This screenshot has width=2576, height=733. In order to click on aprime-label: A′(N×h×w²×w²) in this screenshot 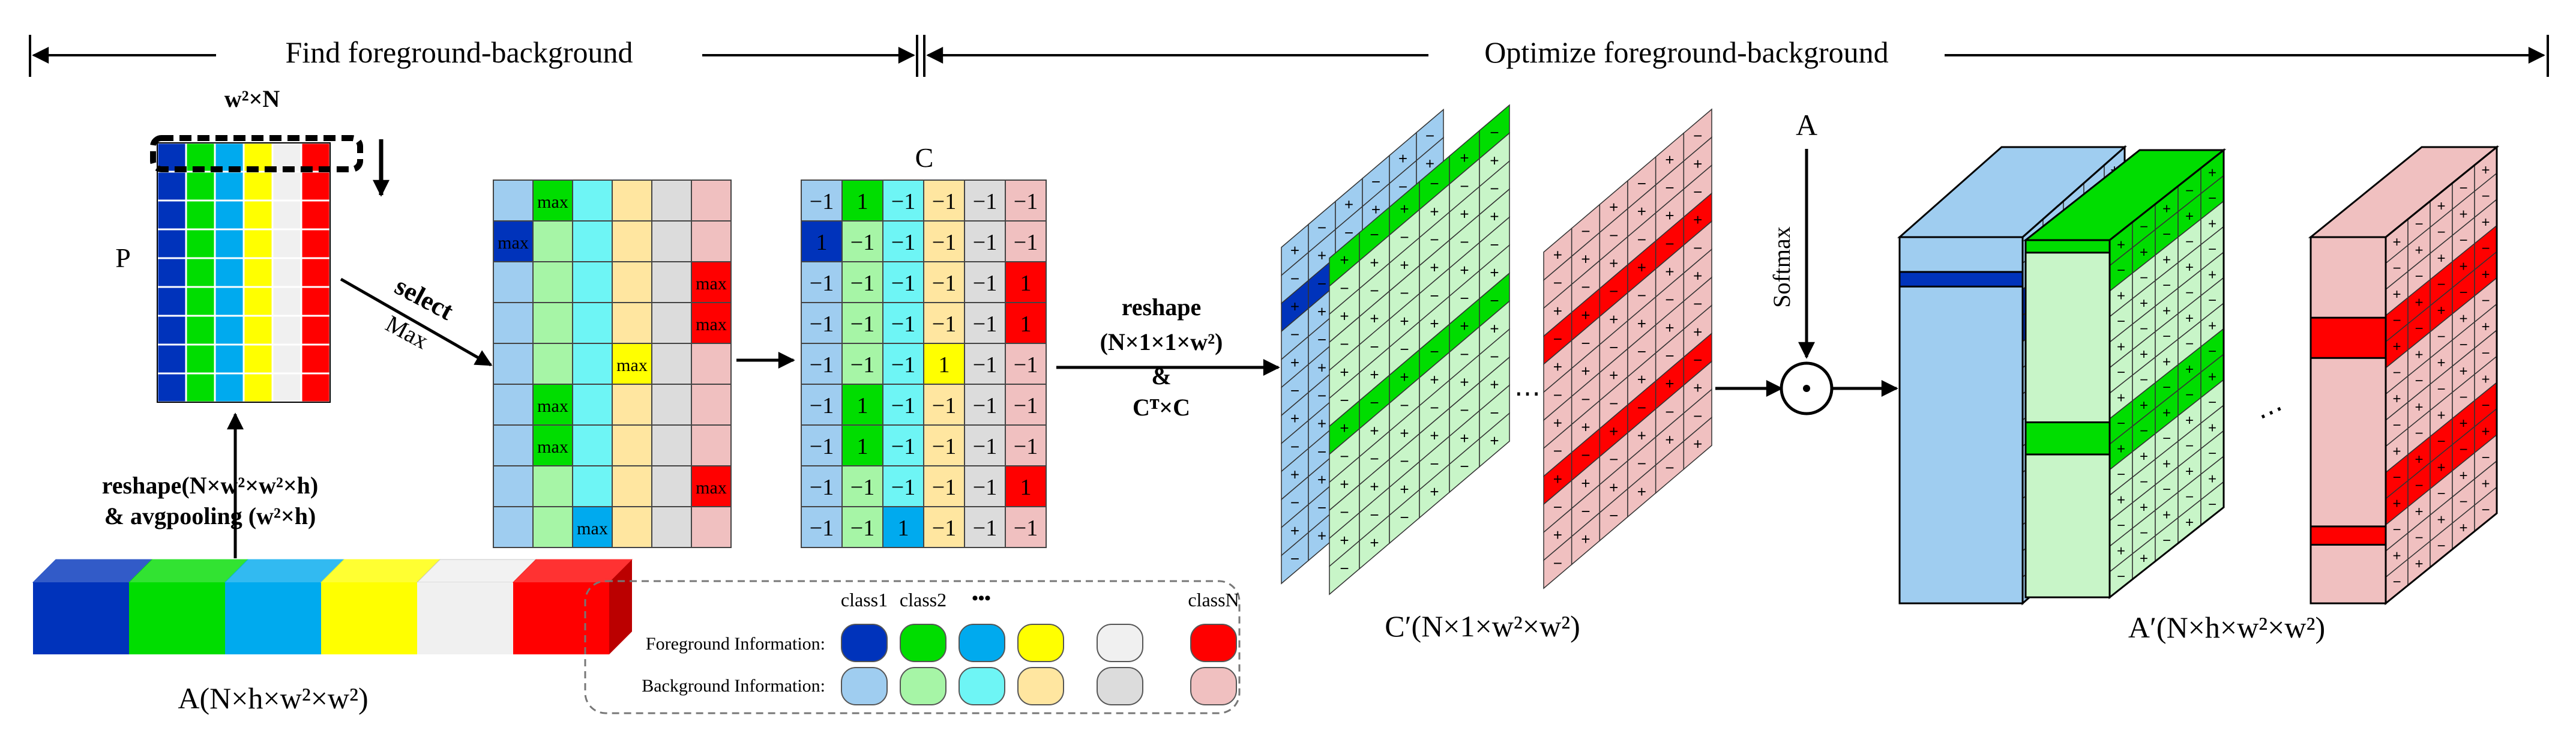, I will do `click(2226, 627)`.